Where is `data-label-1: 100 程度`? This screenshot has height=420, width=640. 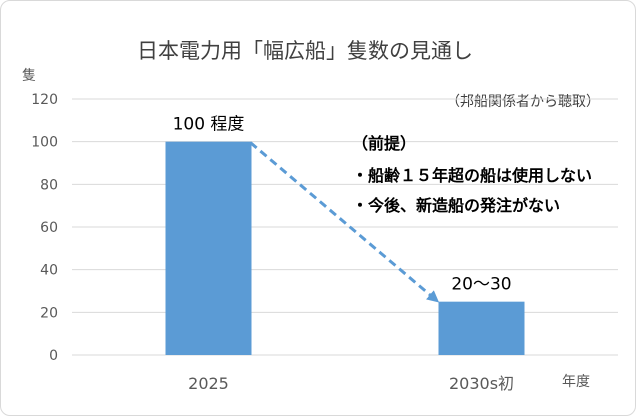 data-label-1: 100 程度 is located at coordinates (209, 125).